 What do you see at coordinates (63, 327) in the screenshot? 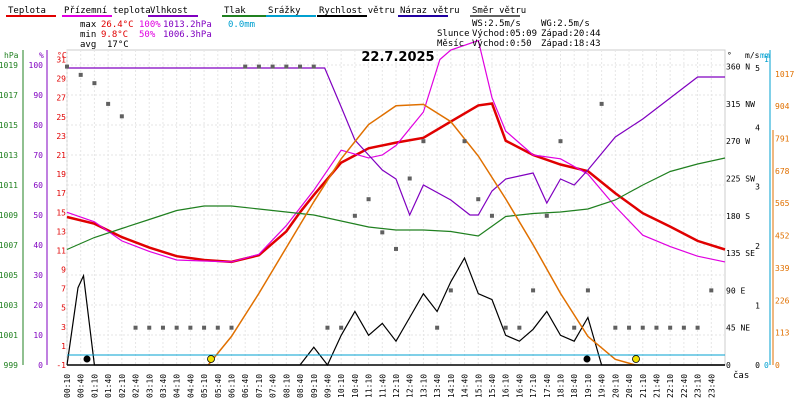
I see `temperature-tick: 3` at bounding box center [63, 327].